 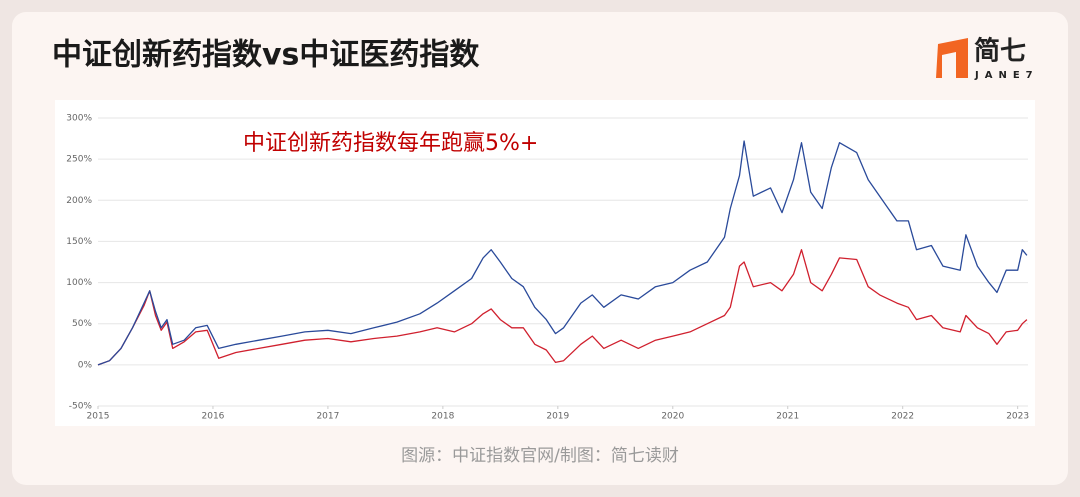 What do you see at coordinates (1017, 417) in the screenshot?
I see `x-tick-label: 2023` at bounding box center [1017, 417].